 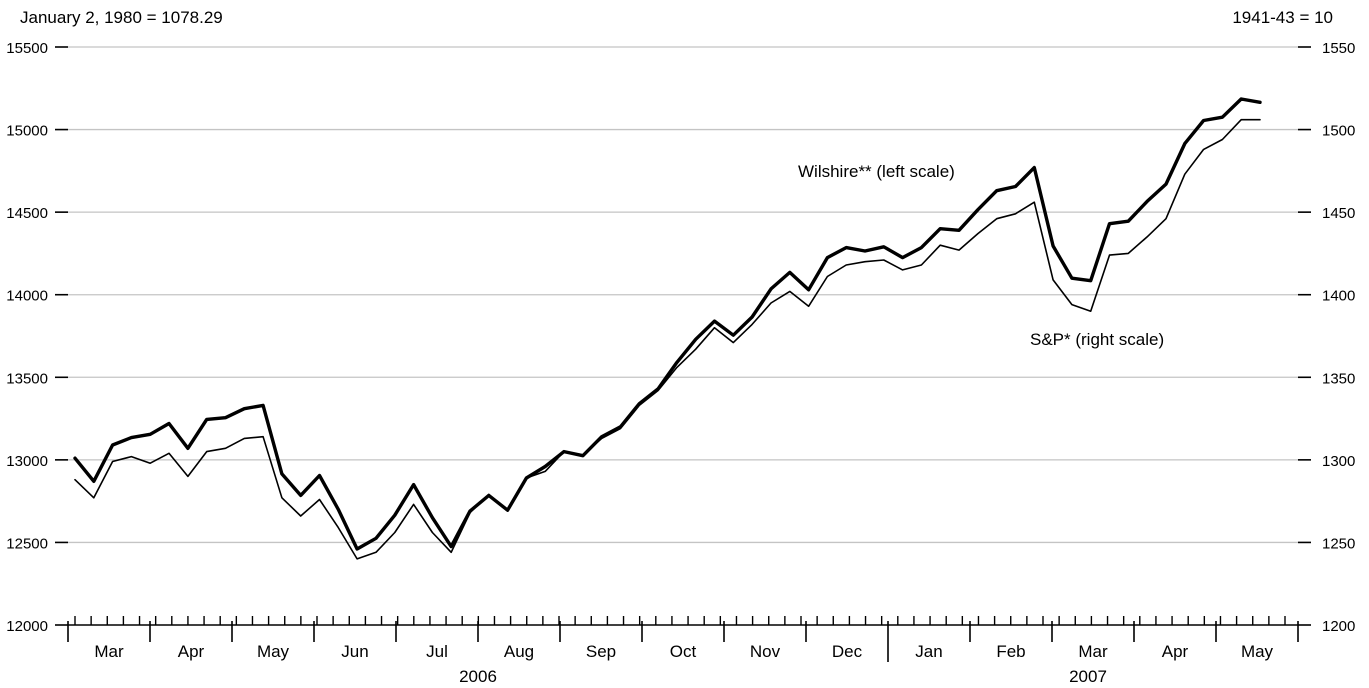 What do you see at coordinates (876, 171) in the screenshot?
I see `wilshire-series-label: Wilshire** (left scale)` at bounding box center [876, 171].